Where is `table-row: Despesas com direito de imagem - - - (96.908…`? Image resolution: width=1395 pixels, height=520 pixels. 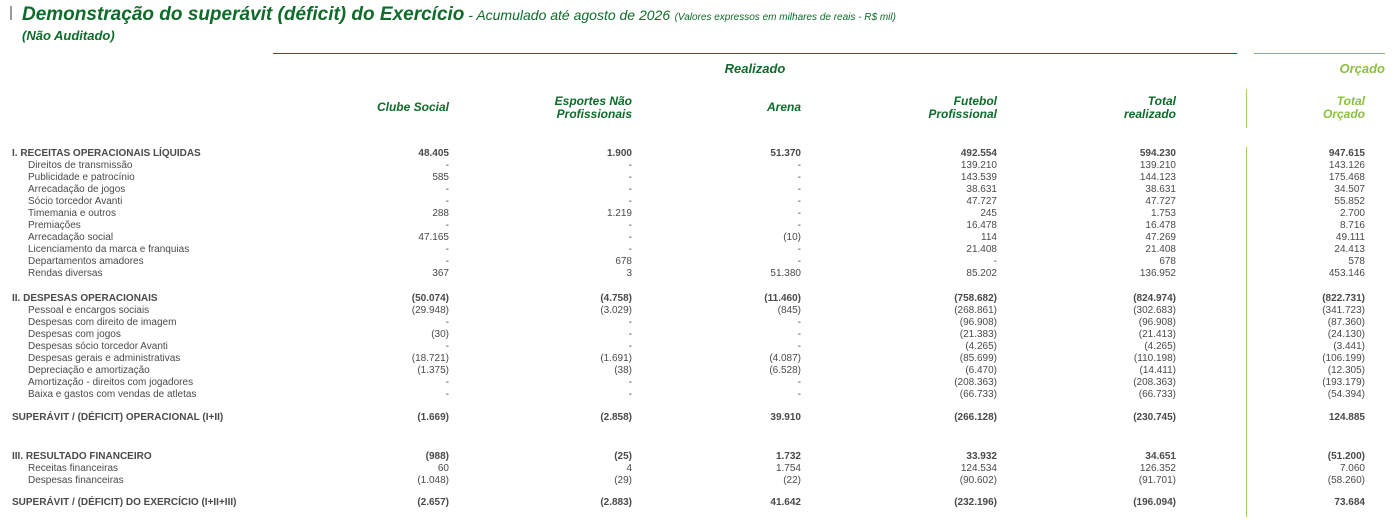
table-row: Despesas com direito de imagem - - - (96.908… is located at coordinates (697, 323).